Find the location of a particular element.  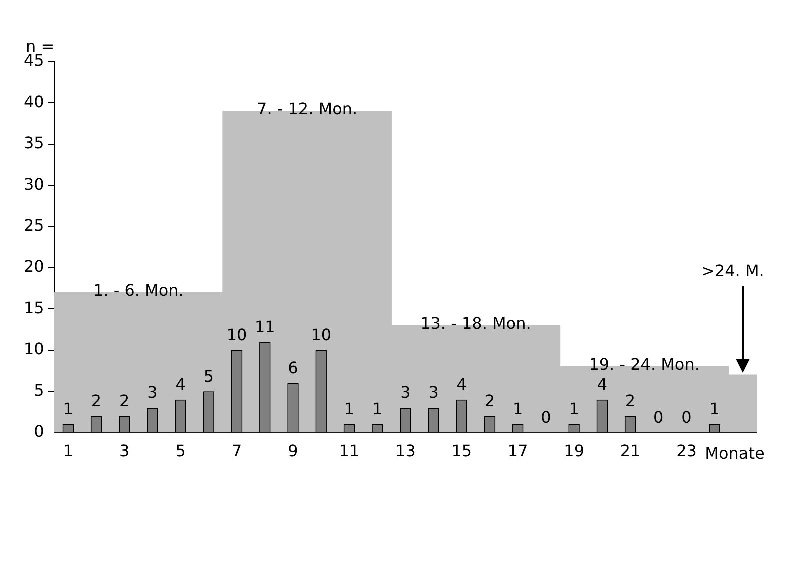

y-tick-label: 0 is located at coordinates (39, 431).